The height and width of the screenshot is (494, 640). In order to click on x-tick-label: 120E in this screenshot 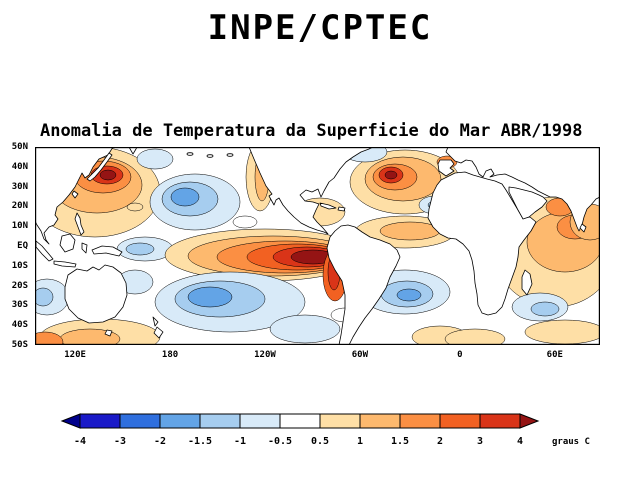, I will do `click(75, 355)`.